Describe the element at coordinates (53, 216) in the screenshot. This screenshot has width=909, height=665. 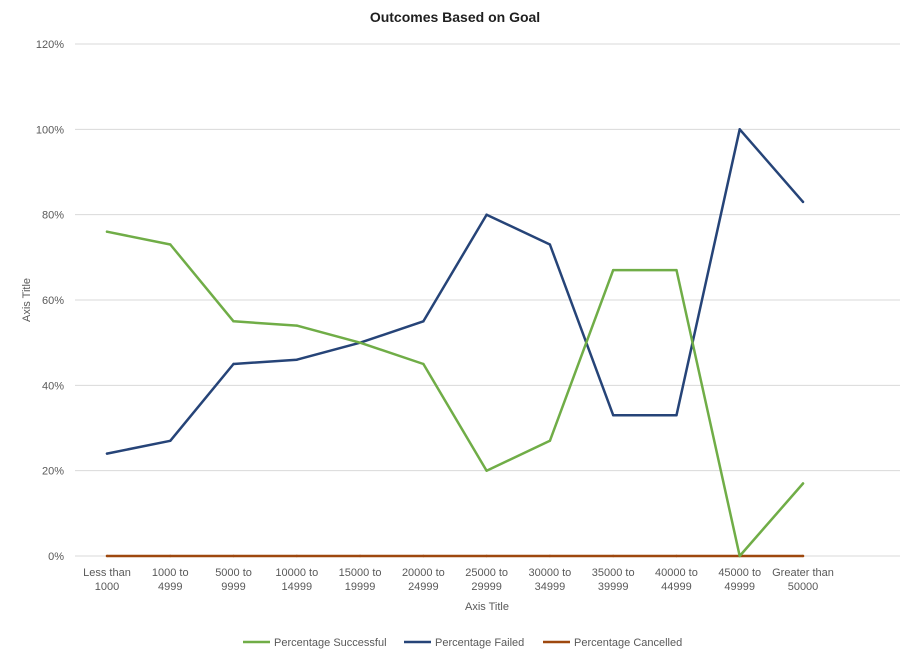
I see `y-tick-label: 80%` at that location.